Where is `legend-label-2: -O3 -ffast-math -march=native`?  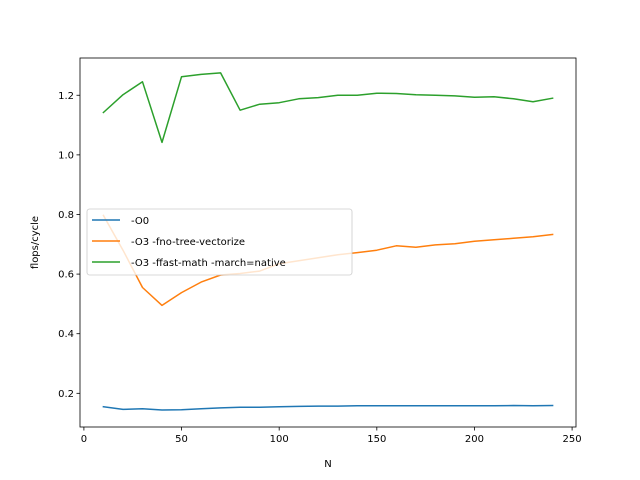
legend-label-2: -O3 -ffast-math -march=native is located at coordinates (208, 263).